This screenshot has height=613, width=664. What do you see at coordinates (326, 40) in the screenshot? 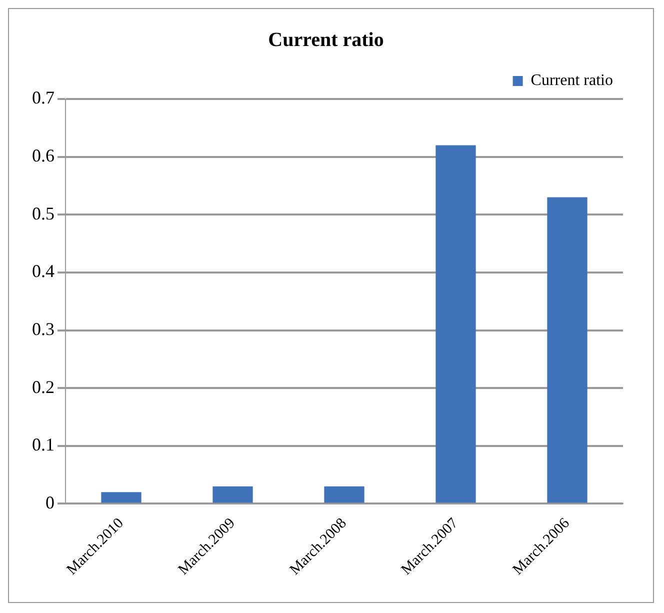
I see `chart-title: Current ratio` at bounding box center [326, 40].